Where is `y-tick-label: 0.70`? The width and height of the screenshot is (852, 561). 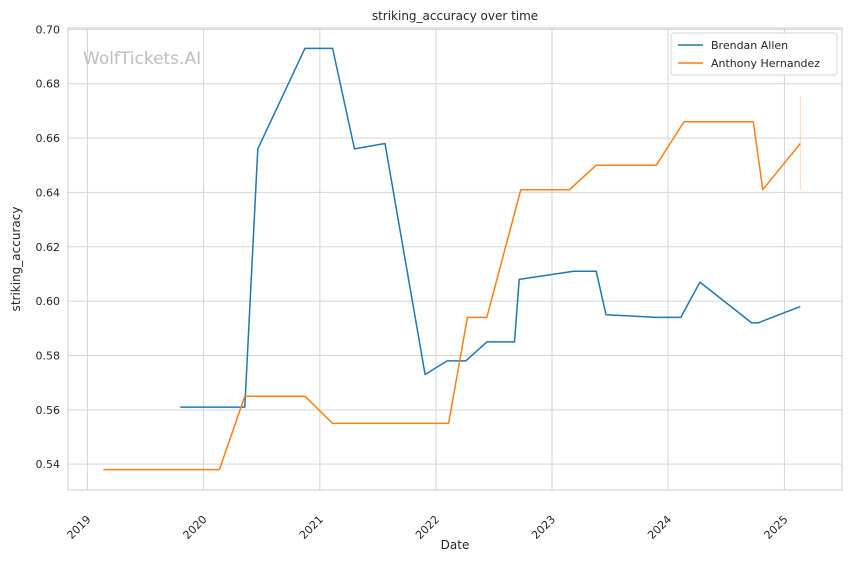
y-tick-label: 0.70 is located at coordinates (48, 29).